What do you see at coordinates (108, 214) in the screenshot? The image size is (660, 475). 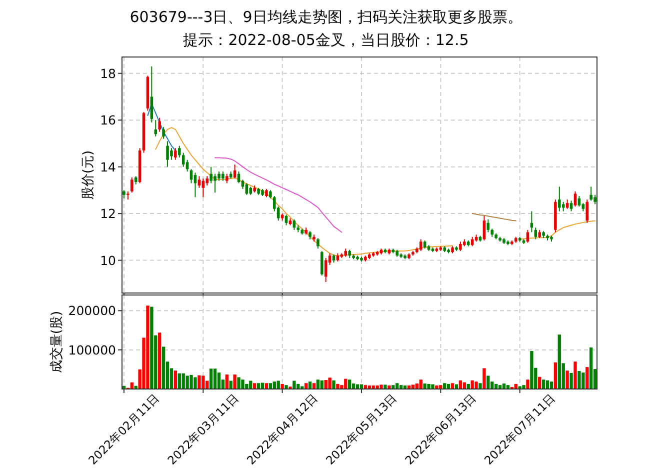 I see `y-tick-label: 12` at bounding box center [108, 214].